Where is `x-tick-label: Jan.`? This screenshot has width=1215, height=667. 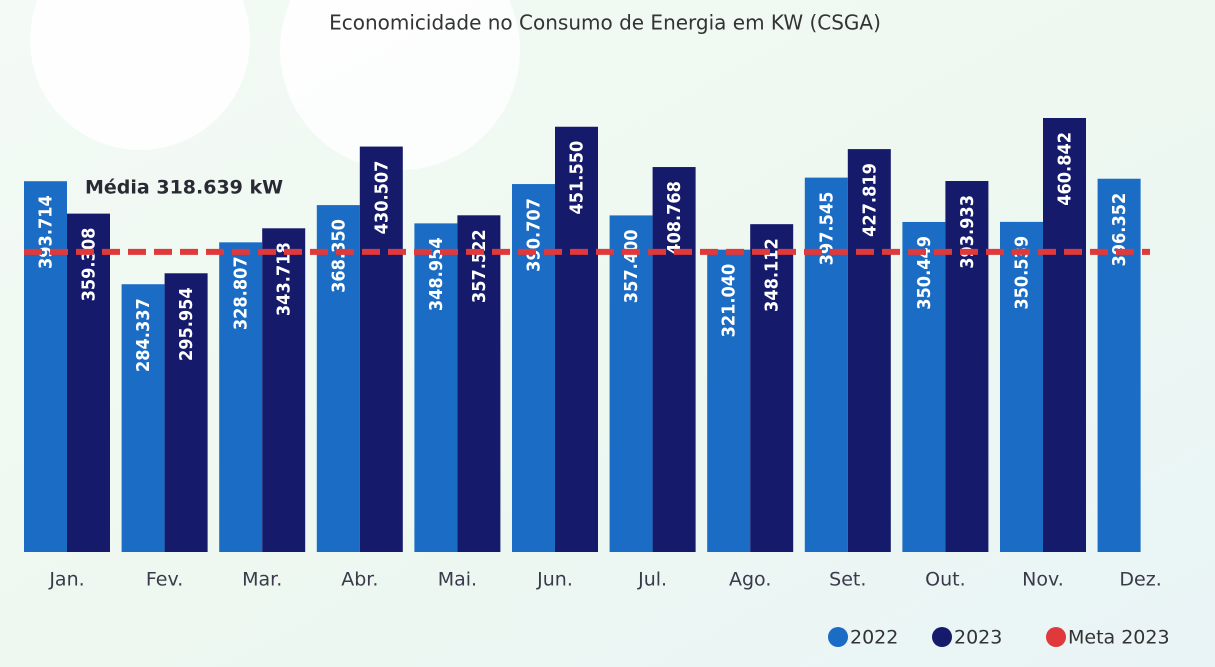 x-tick-label: Jan. is located at coordinates (66, 580).